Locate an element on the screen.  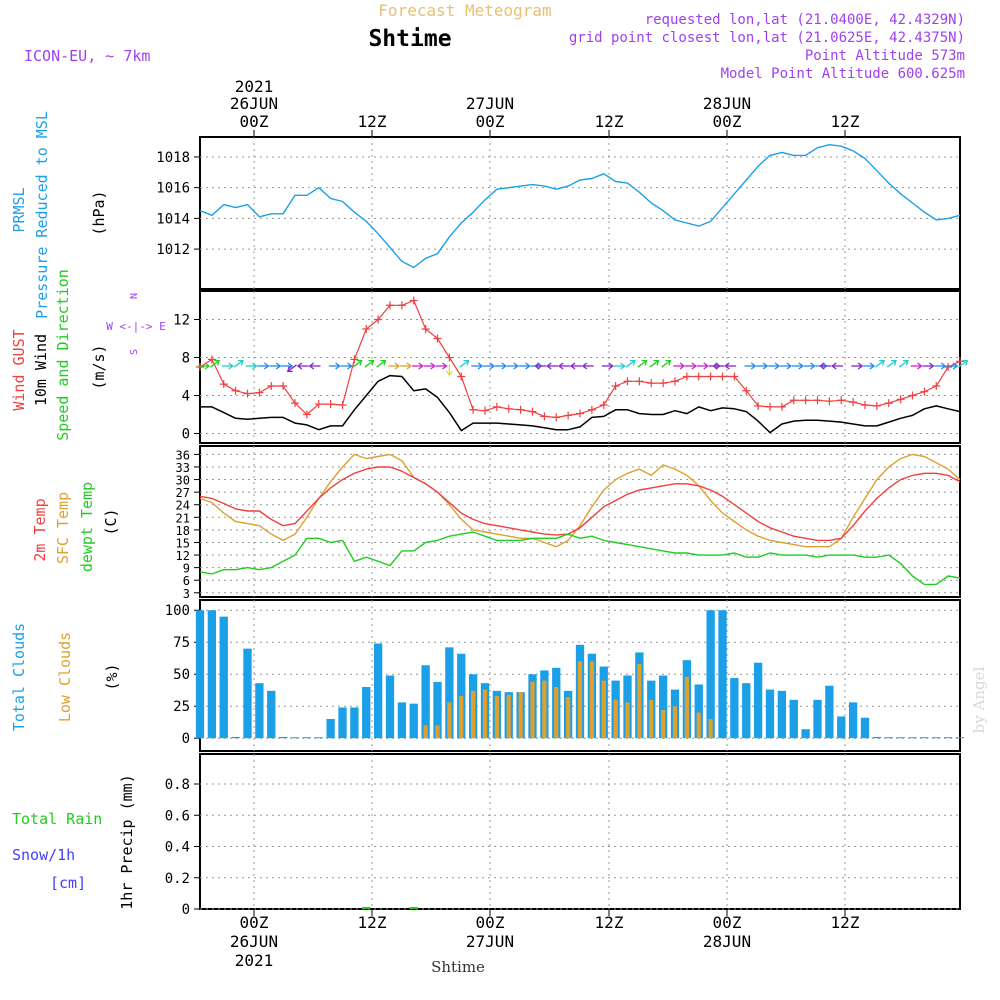
precip-unit: 1hr Precip (mm) is located at coordinates (127, 841).